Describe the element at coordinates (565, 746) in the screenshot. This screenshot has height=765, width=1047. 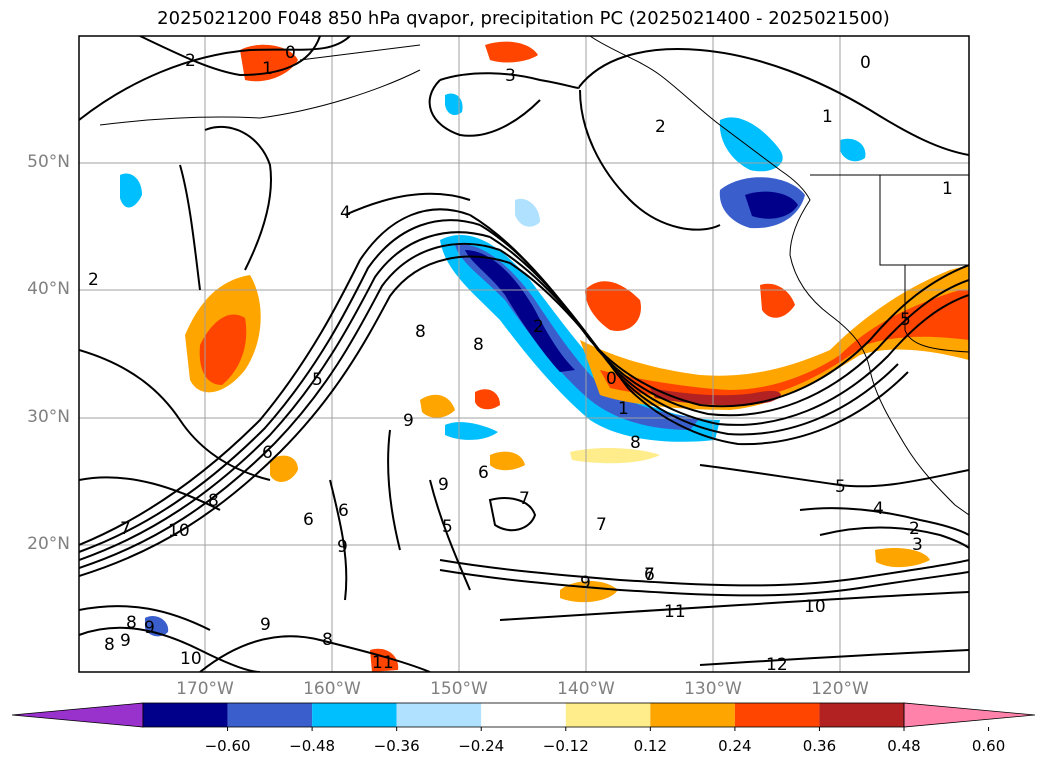
I see `colorbar-label: −0.12` at that location.